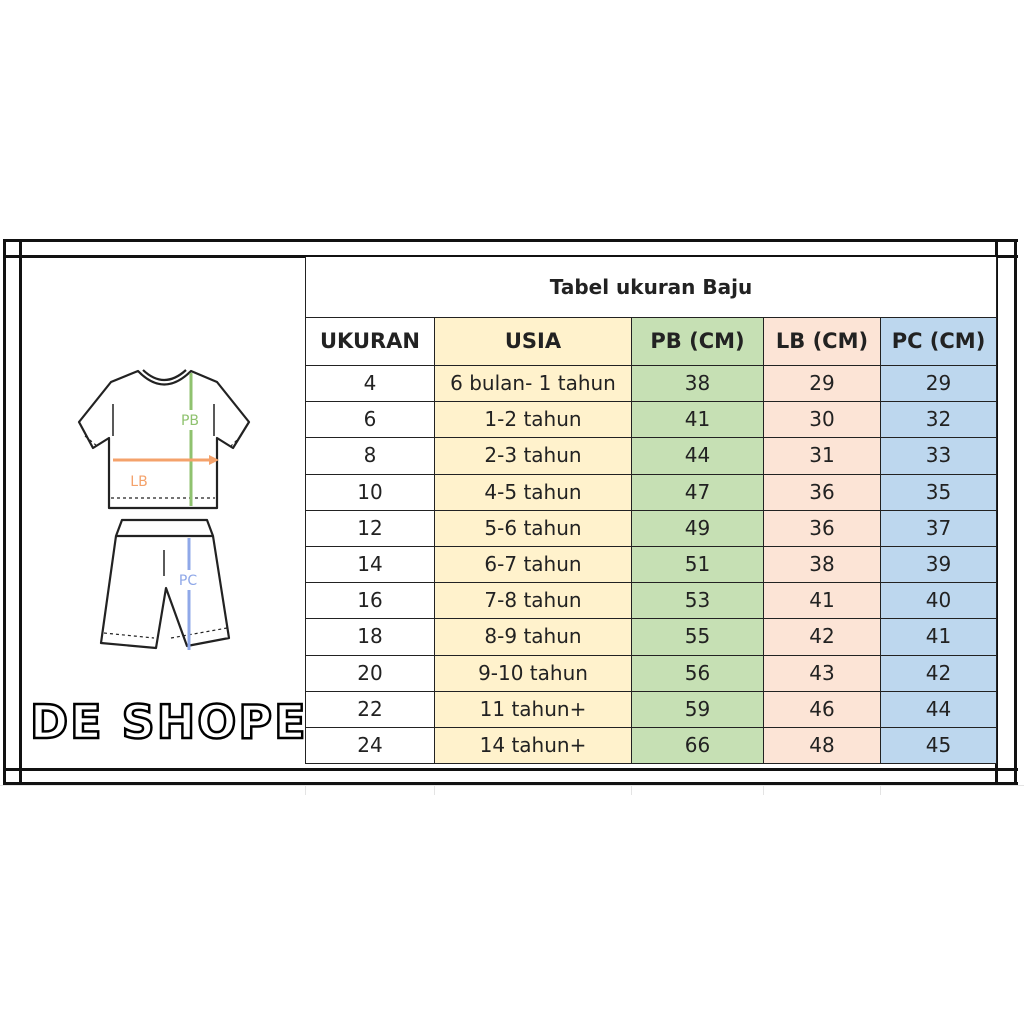  I want to click on shorts-outline, so click(165, 584).